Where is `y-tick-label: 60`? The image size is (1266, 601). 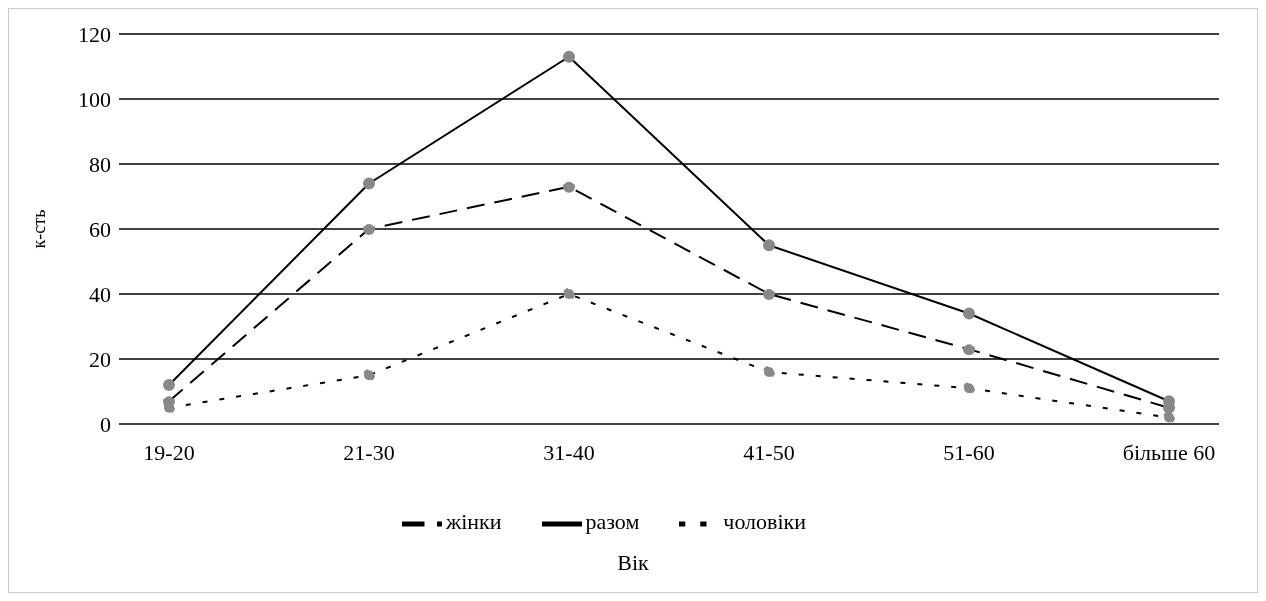 y-tick-label: 60 is located at coordinates (100, 229).